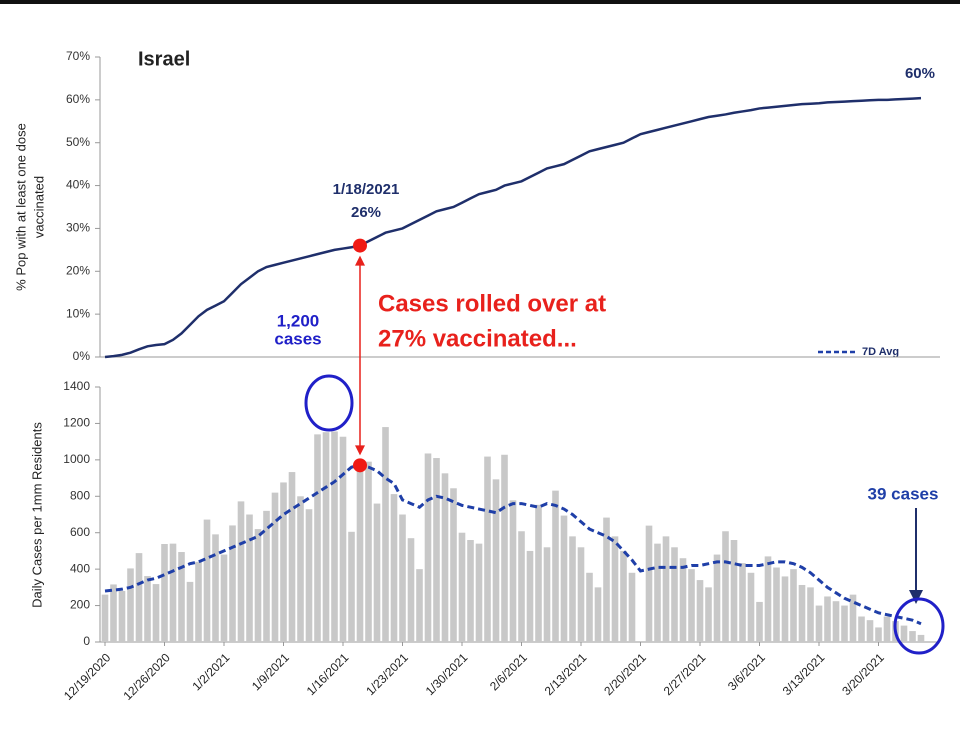 This screenshot has width=960, height=730. I want to click on y-tick-label: 800, so click(80, 495).